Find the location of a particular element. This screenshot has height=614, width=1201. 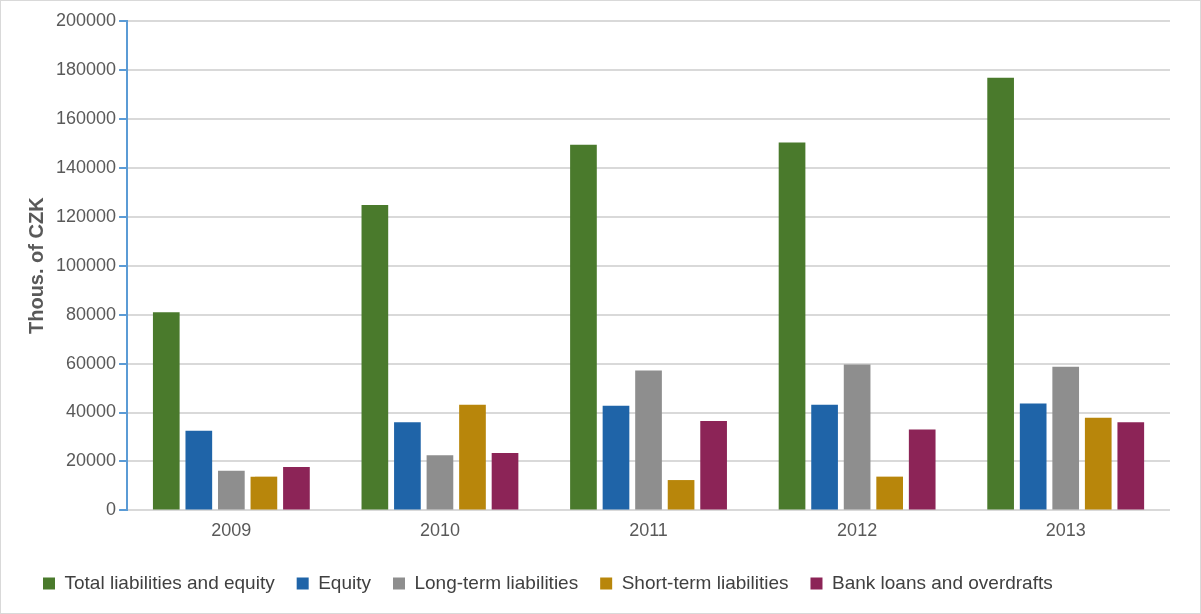

y-tick-label: 60000 is located at coordinates (91, 362).